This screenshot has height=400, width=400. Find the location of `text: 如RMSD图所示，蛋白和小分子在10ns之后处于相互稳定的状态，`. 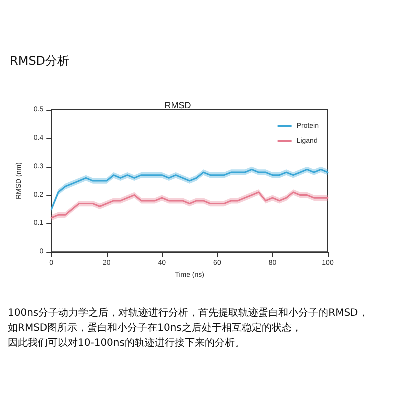

text: 如RMSD图所示，蛋白和小分子在10ns之后处于相互稳定的状态， is located at coordinates (155, 329).